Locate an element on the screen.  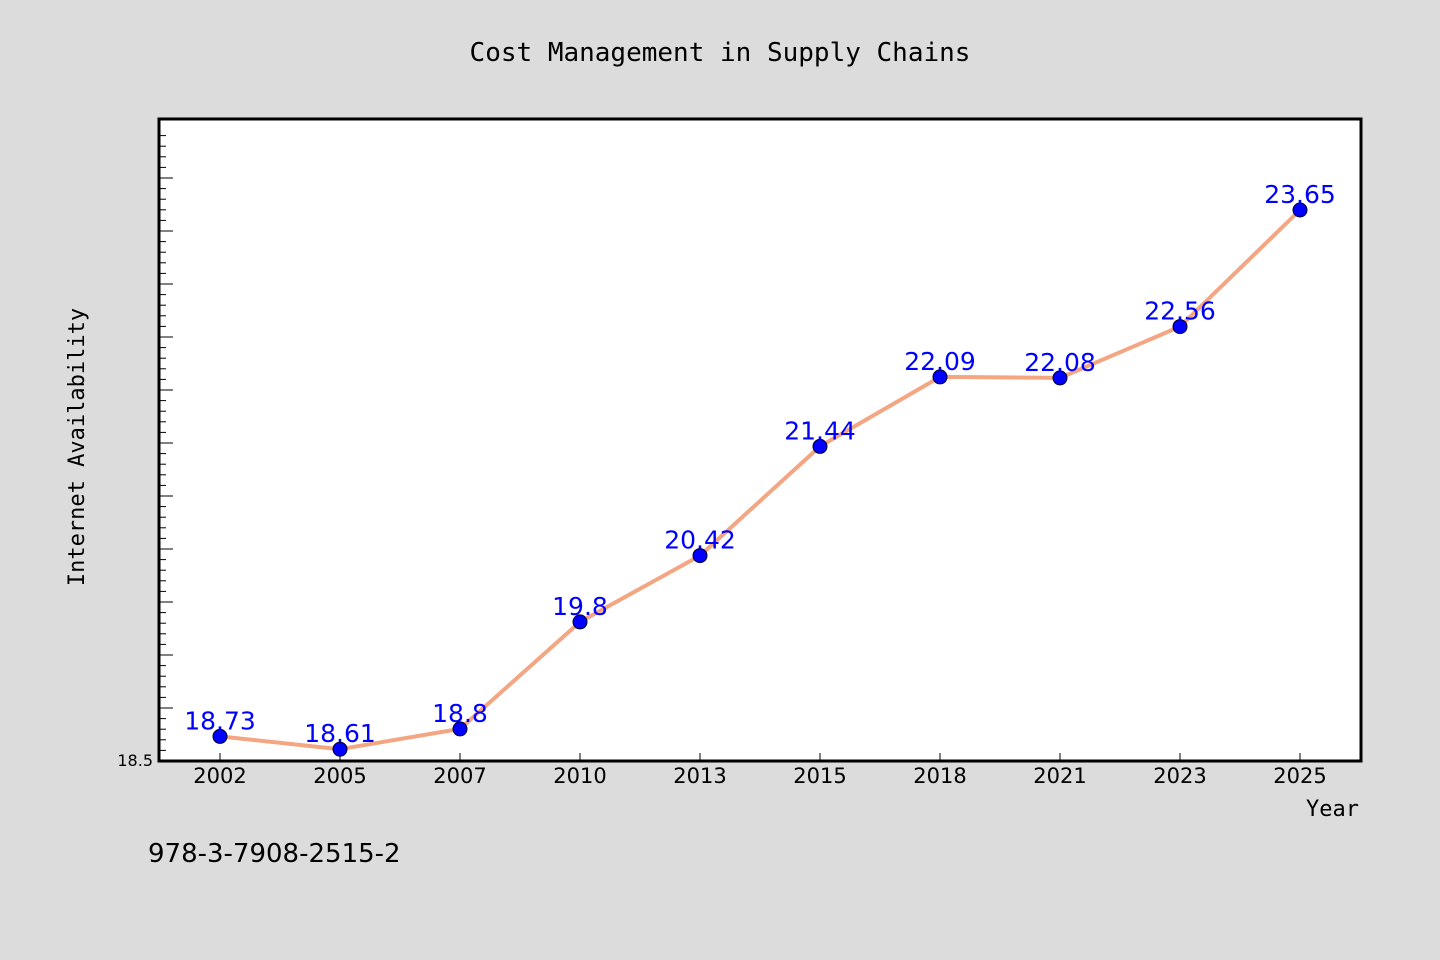
x-tick-label: 2002 is located at coordinates (219, 776).